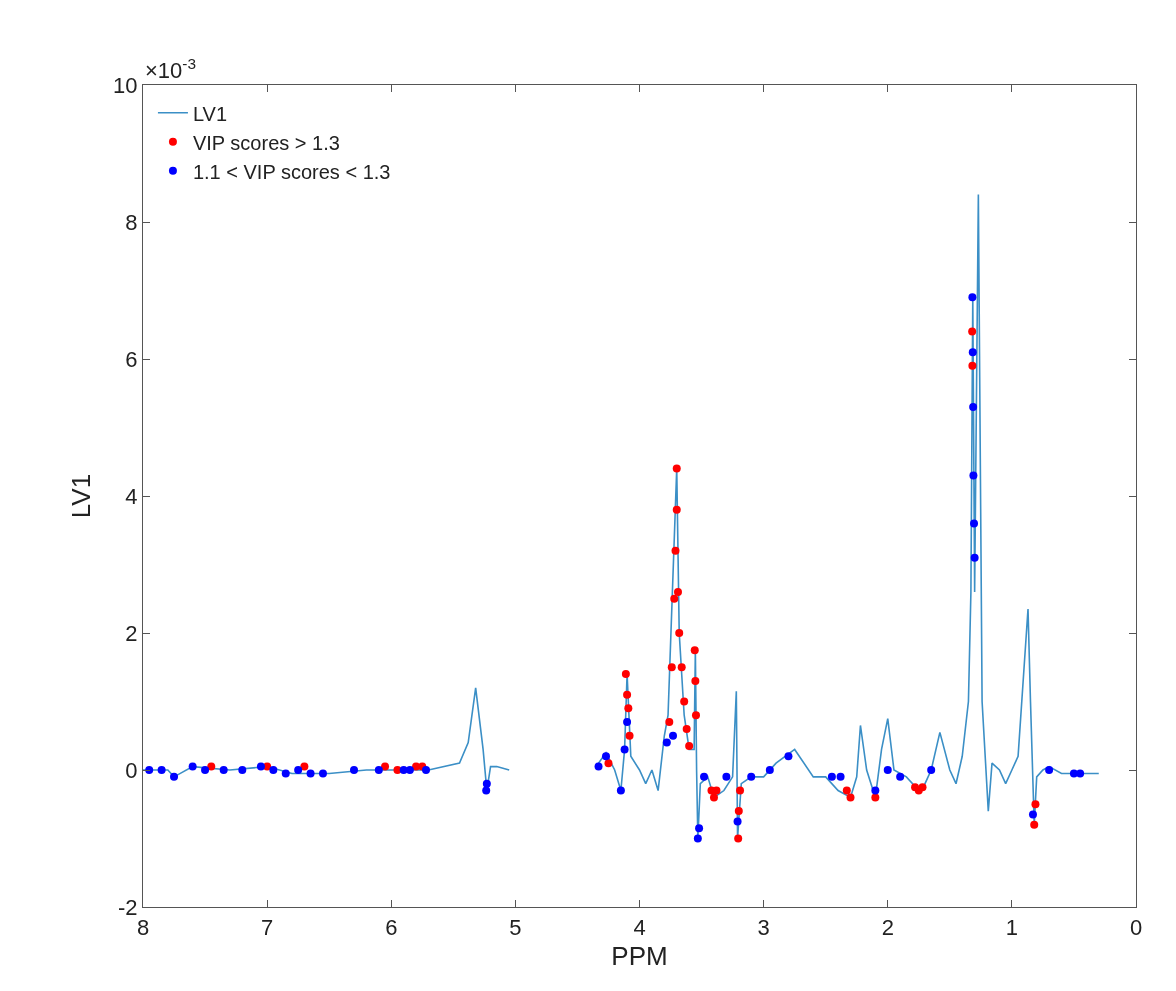 The height and width of the screenshot is (991, 1176). Describe the element at coordinates (131, 496) in the screenshot. I see `y-tick-label: 4` at that location.